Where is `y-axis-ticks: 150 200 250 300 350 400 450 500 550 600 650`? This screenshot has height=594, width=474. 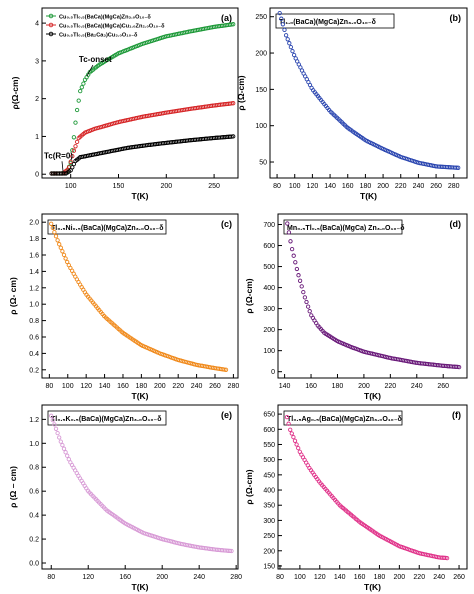
y-axis-ticks: 150 200 250 300 350 400 450 500 550 600 650 is located at coordinates (272, 491).